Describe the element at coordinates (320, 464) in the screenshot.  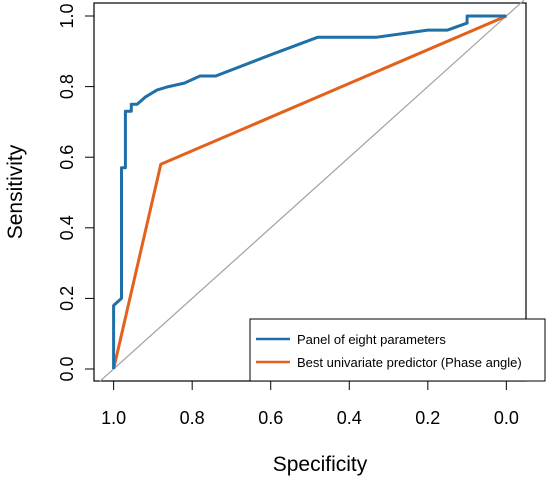
I see `x-axis-title: Specificity` at that location.